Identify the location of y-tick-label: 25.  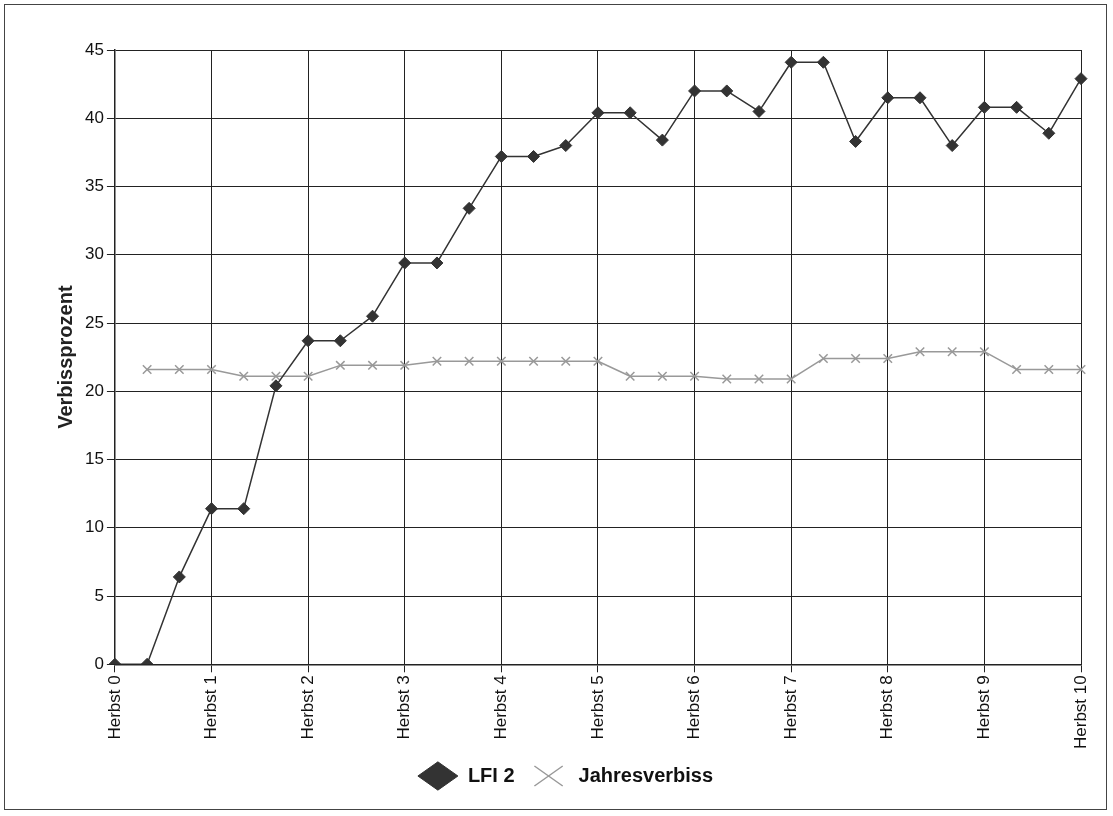
(94, 322).